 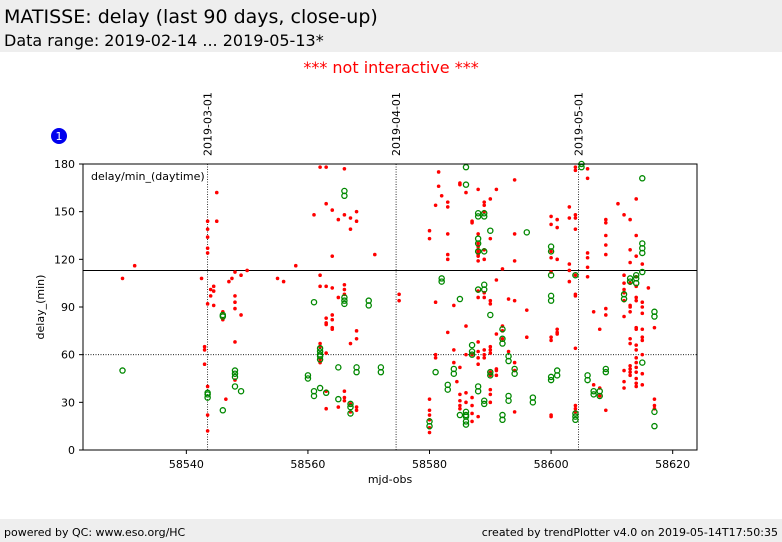 I want to click on badge-label: 1, so click(x=59, y=136).